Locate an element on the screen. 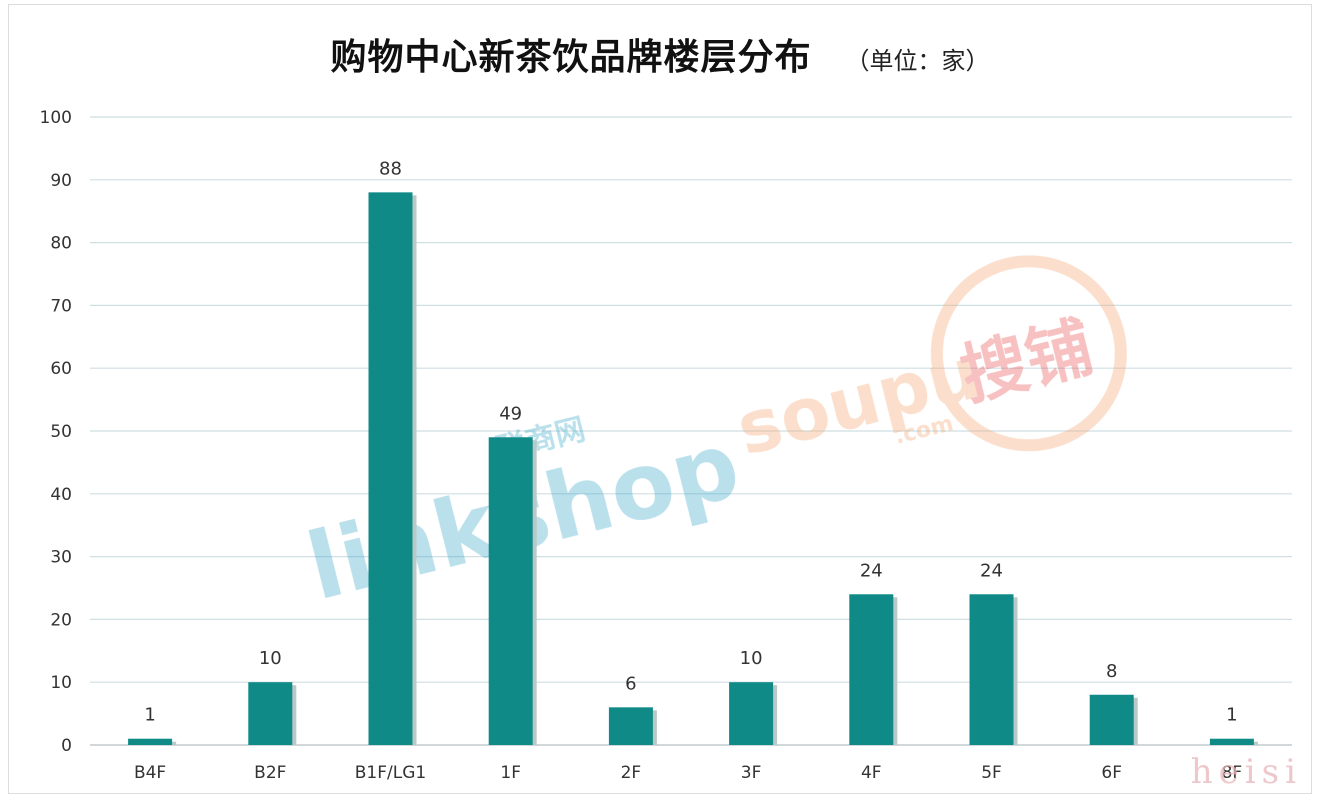 The height and width of the screenshot is (798, 1320). data-label: 49 is located at coordinates (510, 413).